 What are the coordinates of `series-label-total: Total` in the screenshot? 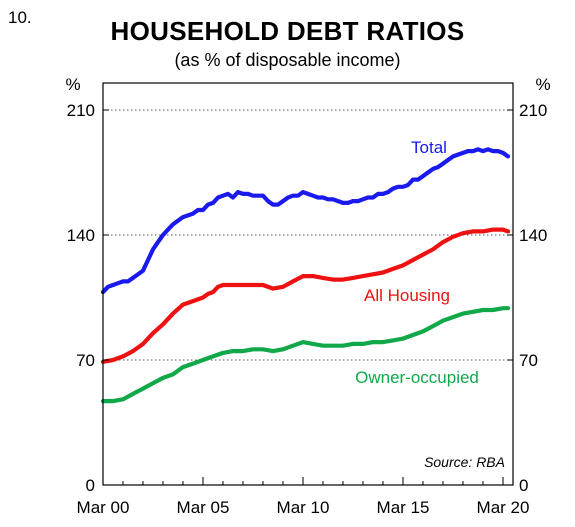 It's located at (429, 147).